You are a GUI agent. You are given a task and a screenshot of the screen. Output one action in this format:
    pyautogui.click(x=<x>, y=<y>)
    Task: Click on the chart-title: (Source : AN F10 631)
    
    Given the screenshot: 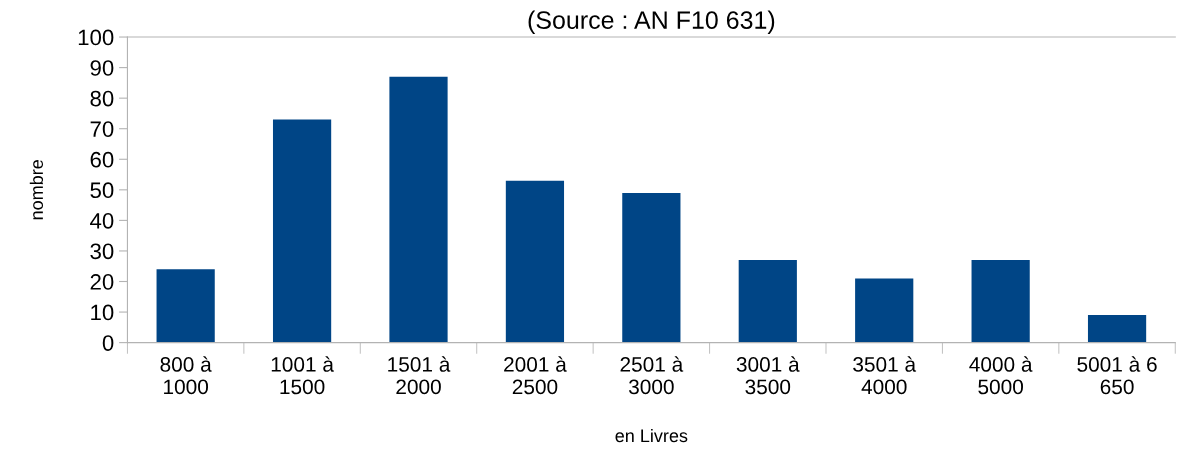 What is the action you would take?
    pyautogui.click(x=651, y=22)
    